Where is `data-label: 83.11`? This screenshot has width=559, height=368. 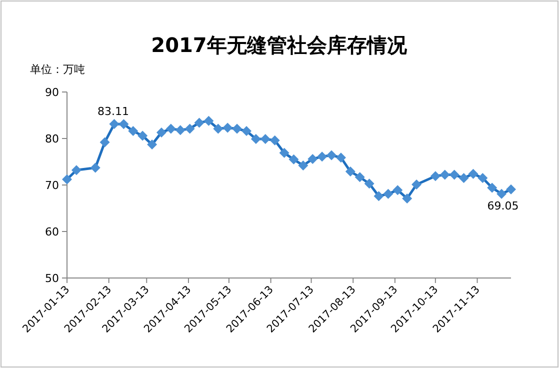 data-label: 83.11 is located at coordinates (113, 111).